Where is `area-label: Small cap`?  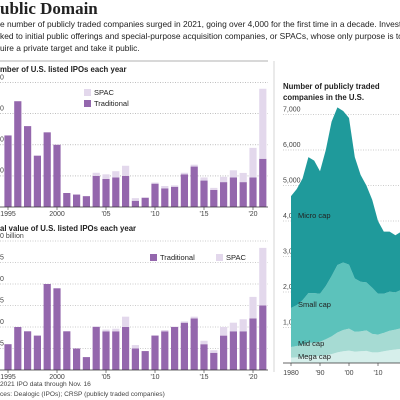
area-label: Small cap is located at coordinates (314, 304).